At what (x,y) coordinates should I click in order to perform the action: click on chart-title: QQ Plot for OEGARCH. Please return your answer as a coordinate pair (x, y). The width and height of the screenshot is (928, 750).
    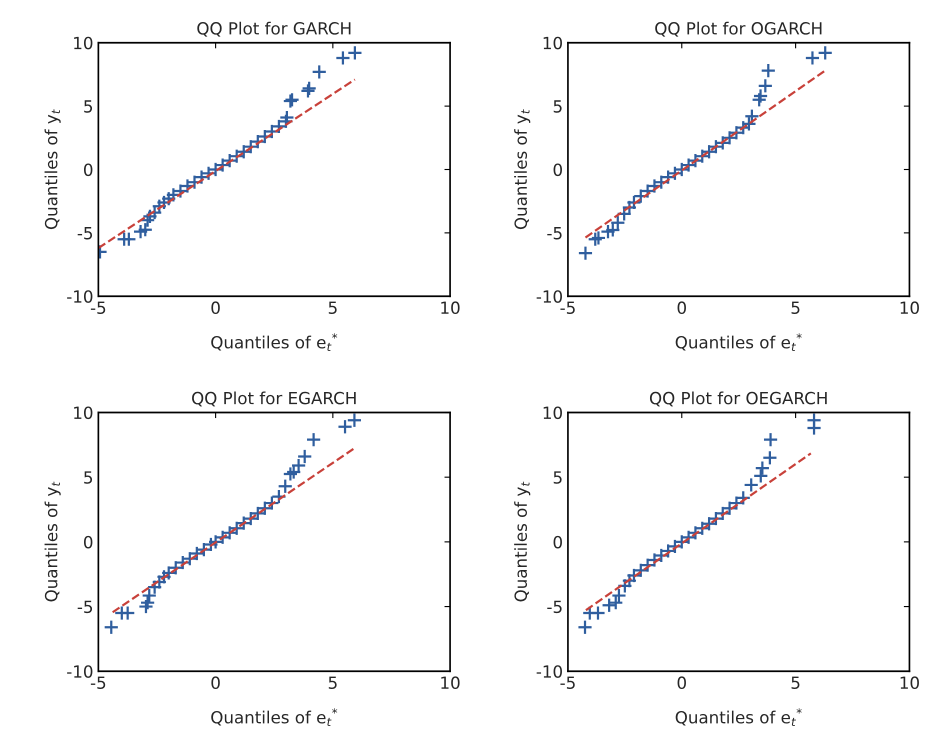
    Looking at the image, I should click on (738, 399).